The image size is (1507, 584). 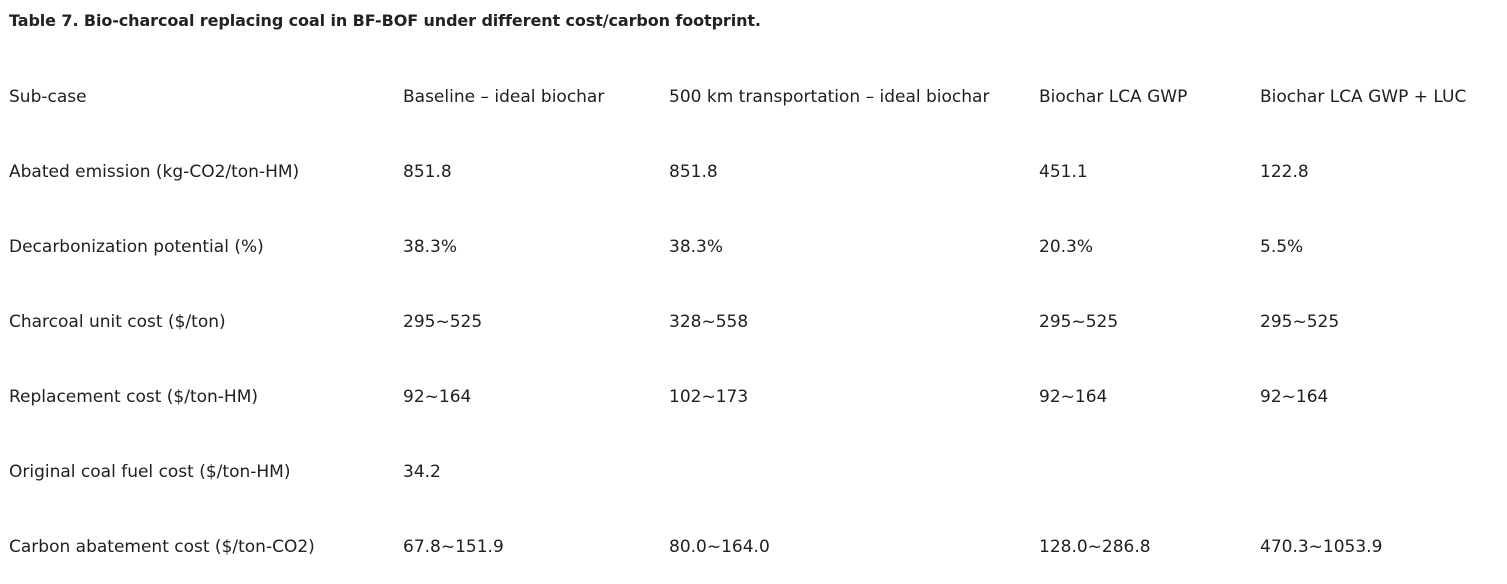 I want to click on table-cell: 470.3~1053.9, so click(x=1321, y=546).